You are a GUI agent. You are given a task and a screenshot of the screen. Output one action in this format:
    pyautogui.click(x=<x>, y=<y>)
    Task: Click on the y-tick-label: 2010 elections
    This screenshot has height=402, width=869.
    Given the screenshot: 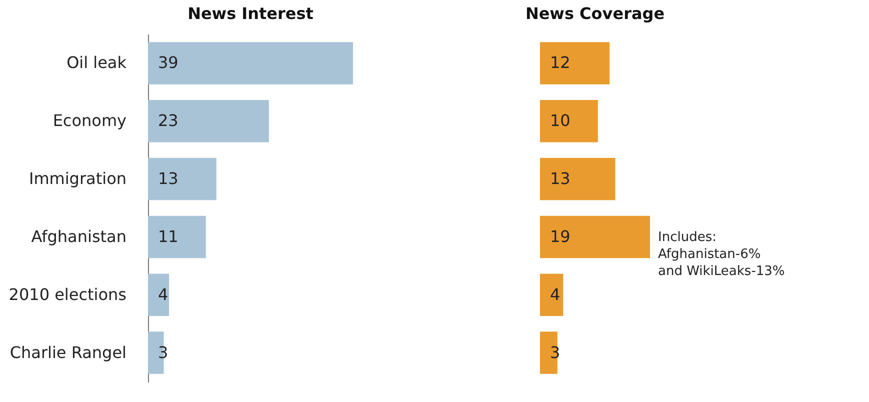 What is the action you would take?
    pyautogui.click(x=67, y=294)
    